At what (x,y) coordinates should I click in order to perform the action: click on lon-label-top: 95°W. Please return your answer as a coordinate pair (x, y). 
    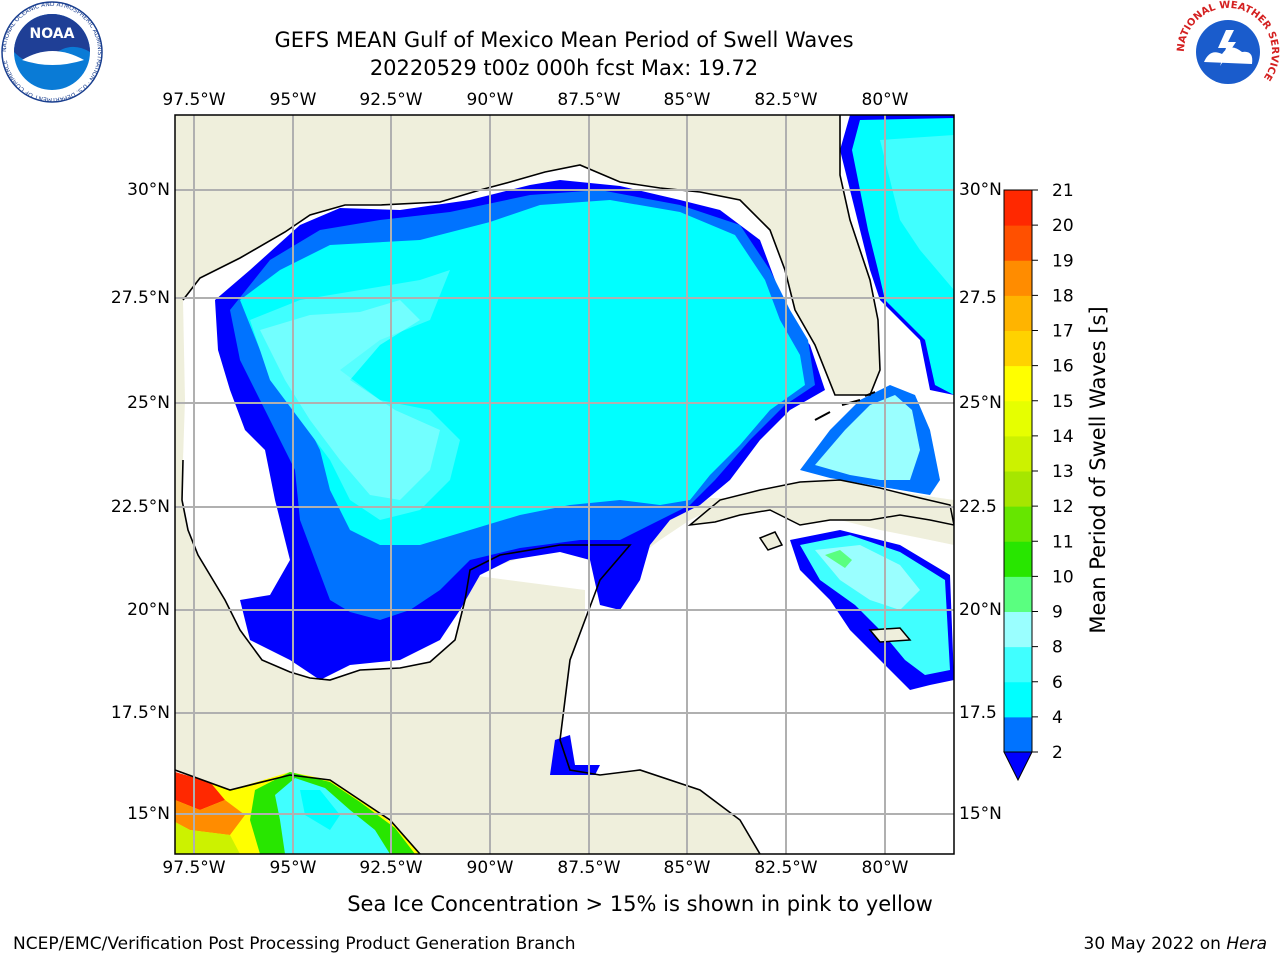
    Looking at the image, I should click on (293, 100).